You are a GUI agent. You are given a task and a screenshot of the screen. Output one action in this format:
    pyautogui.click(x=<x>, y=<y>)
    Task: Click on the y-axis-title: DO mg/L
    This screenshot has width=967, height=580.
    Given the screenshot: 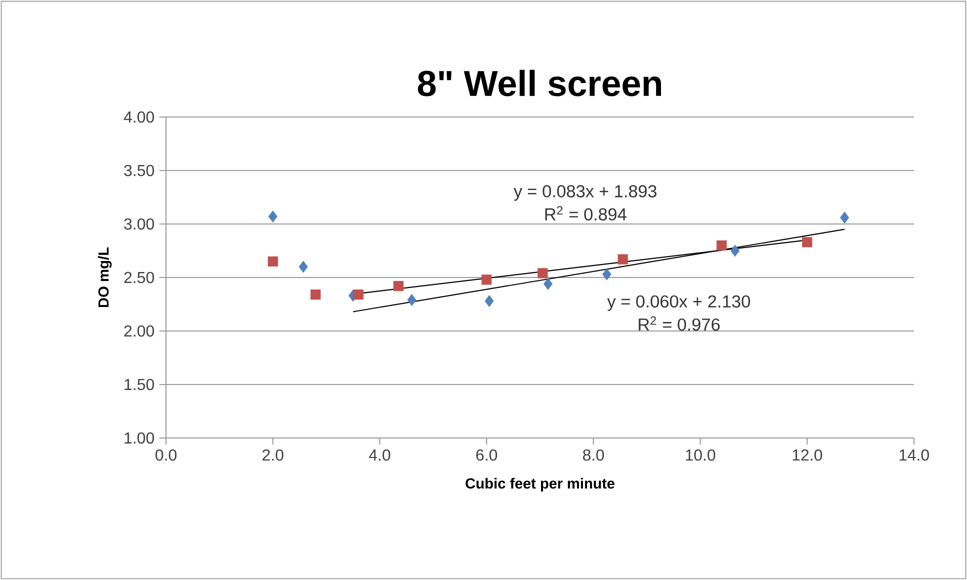 What is the action you would take?
    pyautogui.click(x=105, y=277)
    